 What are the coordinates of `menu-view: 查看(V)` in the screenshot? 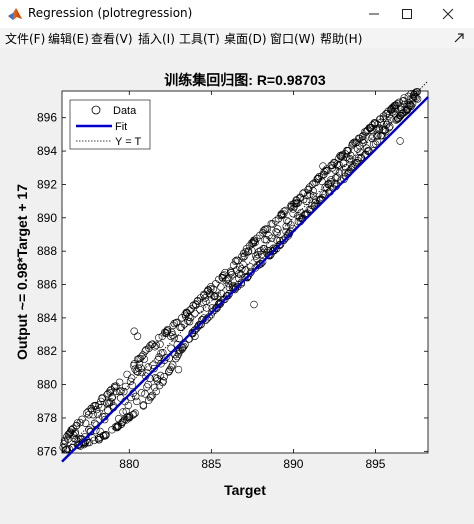 It's located at (112, 39).